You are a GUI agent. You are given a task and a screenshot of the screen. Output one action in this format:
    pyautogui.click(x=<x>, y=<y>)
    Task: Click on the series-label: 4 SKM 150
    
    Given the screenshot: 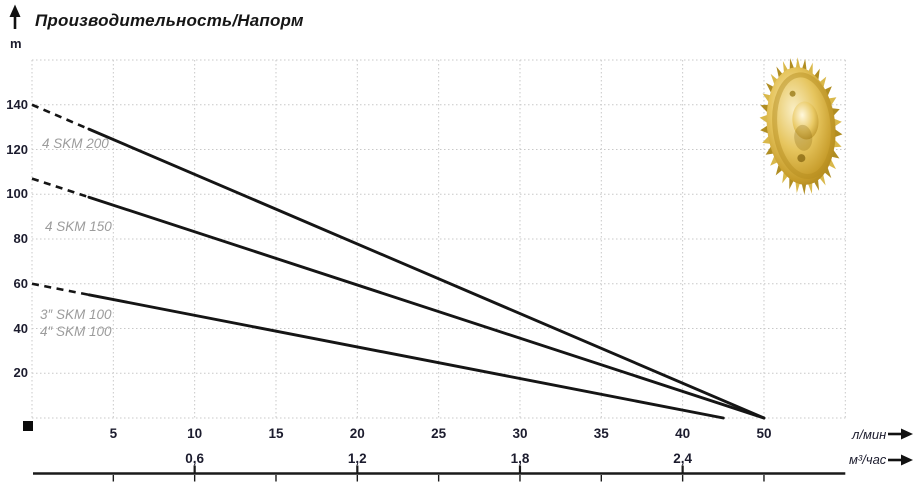 What is the action you would take?
    pyautogui.click(x=78, y=226)
    